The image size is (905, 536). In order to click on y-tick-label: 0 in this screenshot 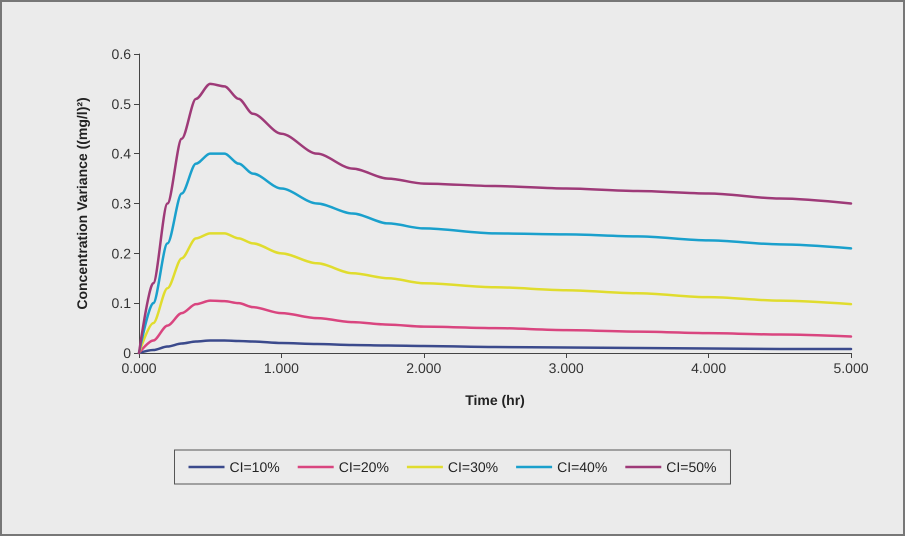, I will do `click(127, 353)`.